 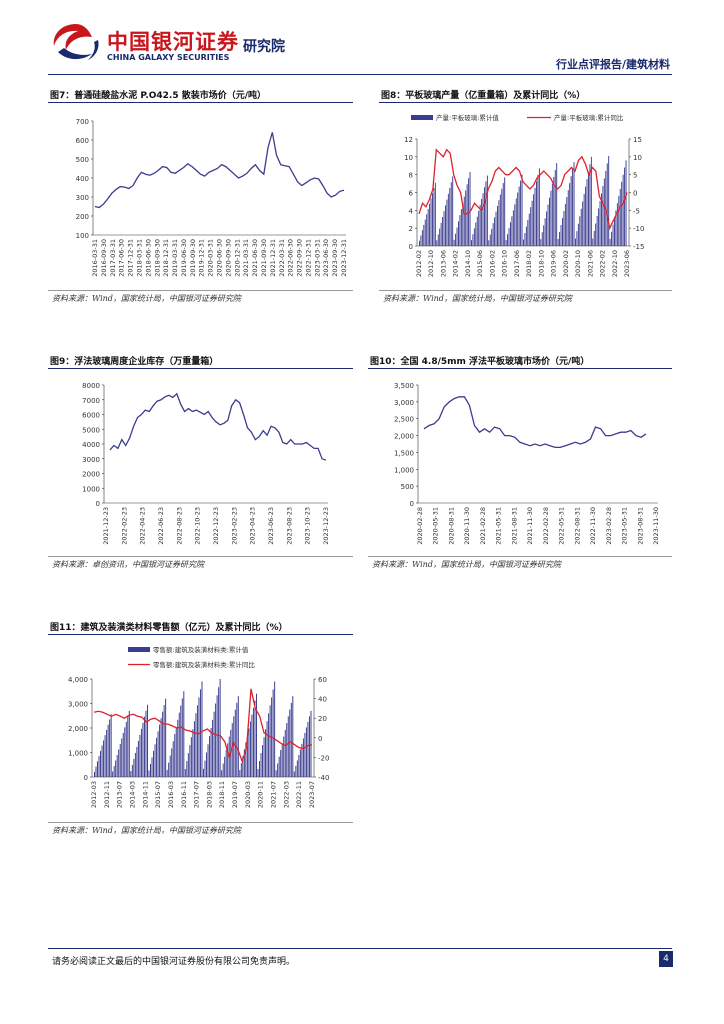 I want to click on fig11-yaxis-left-tick-1: 1,000, so click(x=78, y=754).